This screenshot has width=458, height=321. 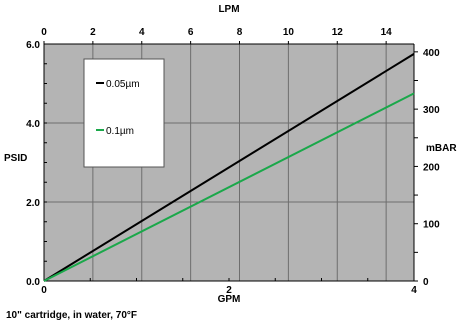 What do you see at coordinates (44, 290) in the screenshot?
I see `x-tick-label: 0` at bounding box center [44, 290].